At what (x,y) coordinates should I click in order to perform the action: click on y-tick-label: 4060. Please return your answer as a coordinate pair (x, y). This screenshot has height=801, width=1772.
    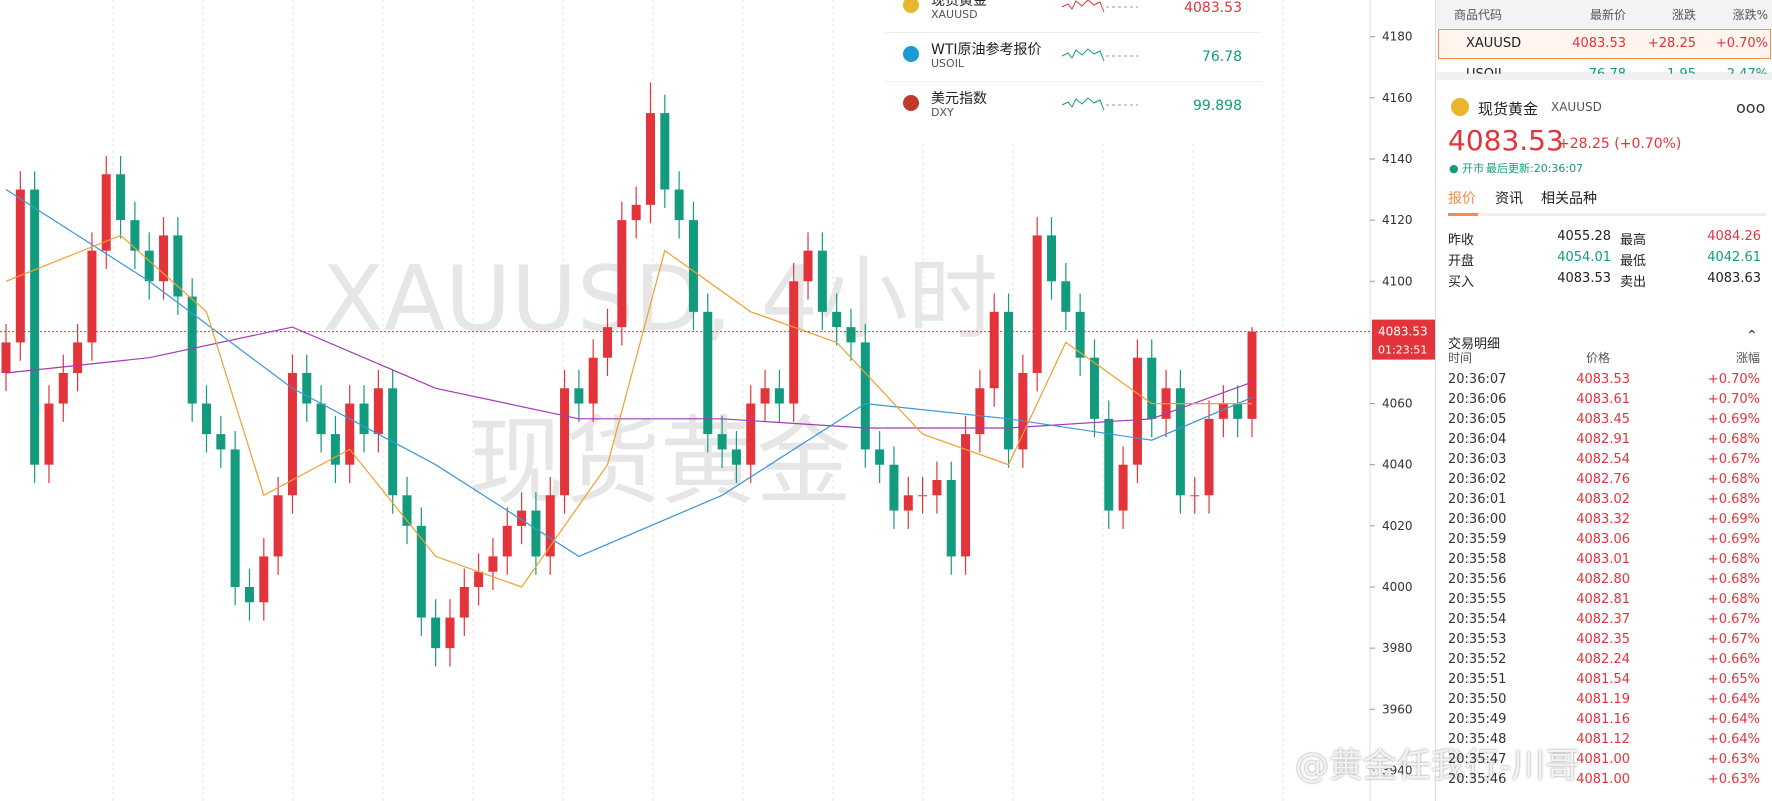
    Looking at the image, I should click on (1397, 404).